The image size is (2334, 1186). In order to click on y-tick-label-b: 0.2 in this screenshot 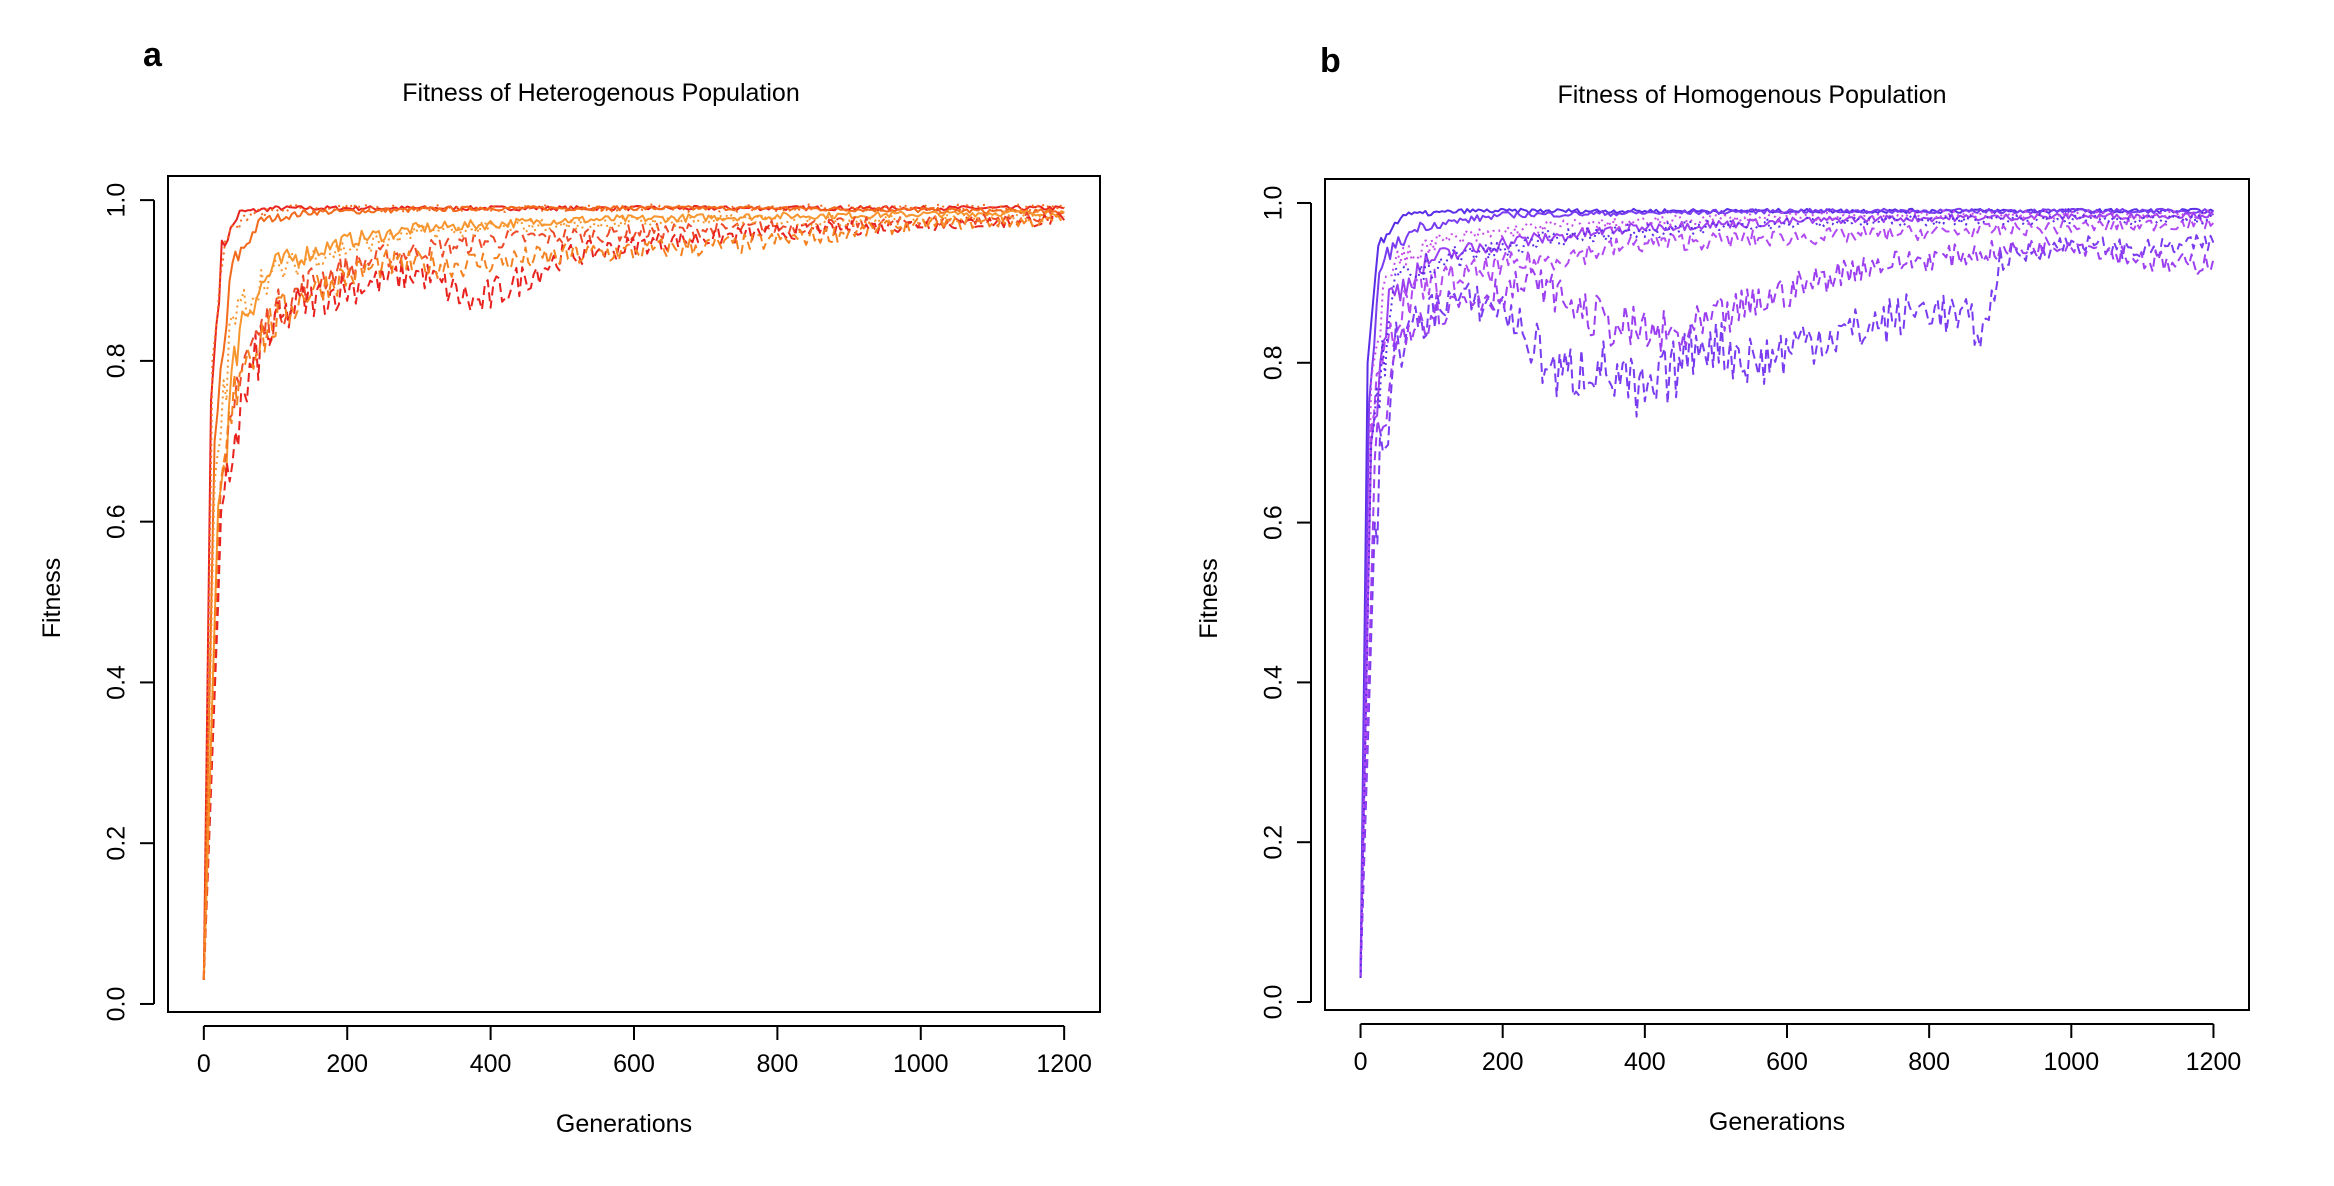, I will do `click(1274, 842)`.